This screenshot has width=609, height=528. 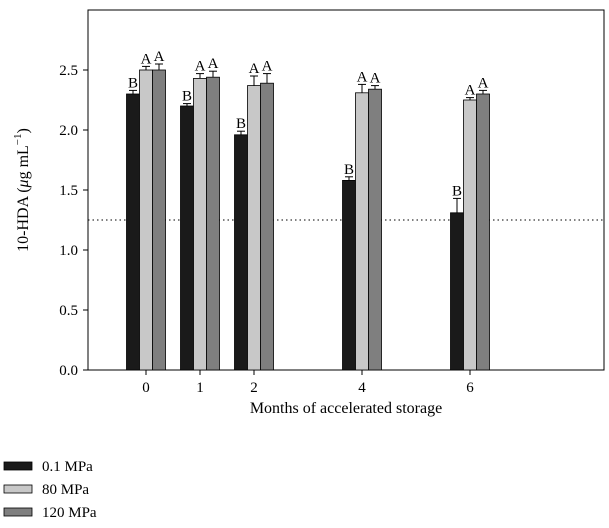 What do you see at coordinates (362, 388) in the screenshot?
I see `x-tick-label: 4` at bounding box center [362, 388].